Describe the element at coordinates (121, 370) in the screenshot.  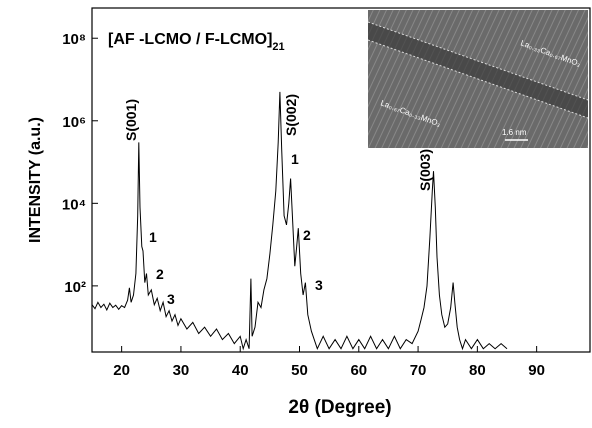
I see `x-tick-label: 20` at that location.